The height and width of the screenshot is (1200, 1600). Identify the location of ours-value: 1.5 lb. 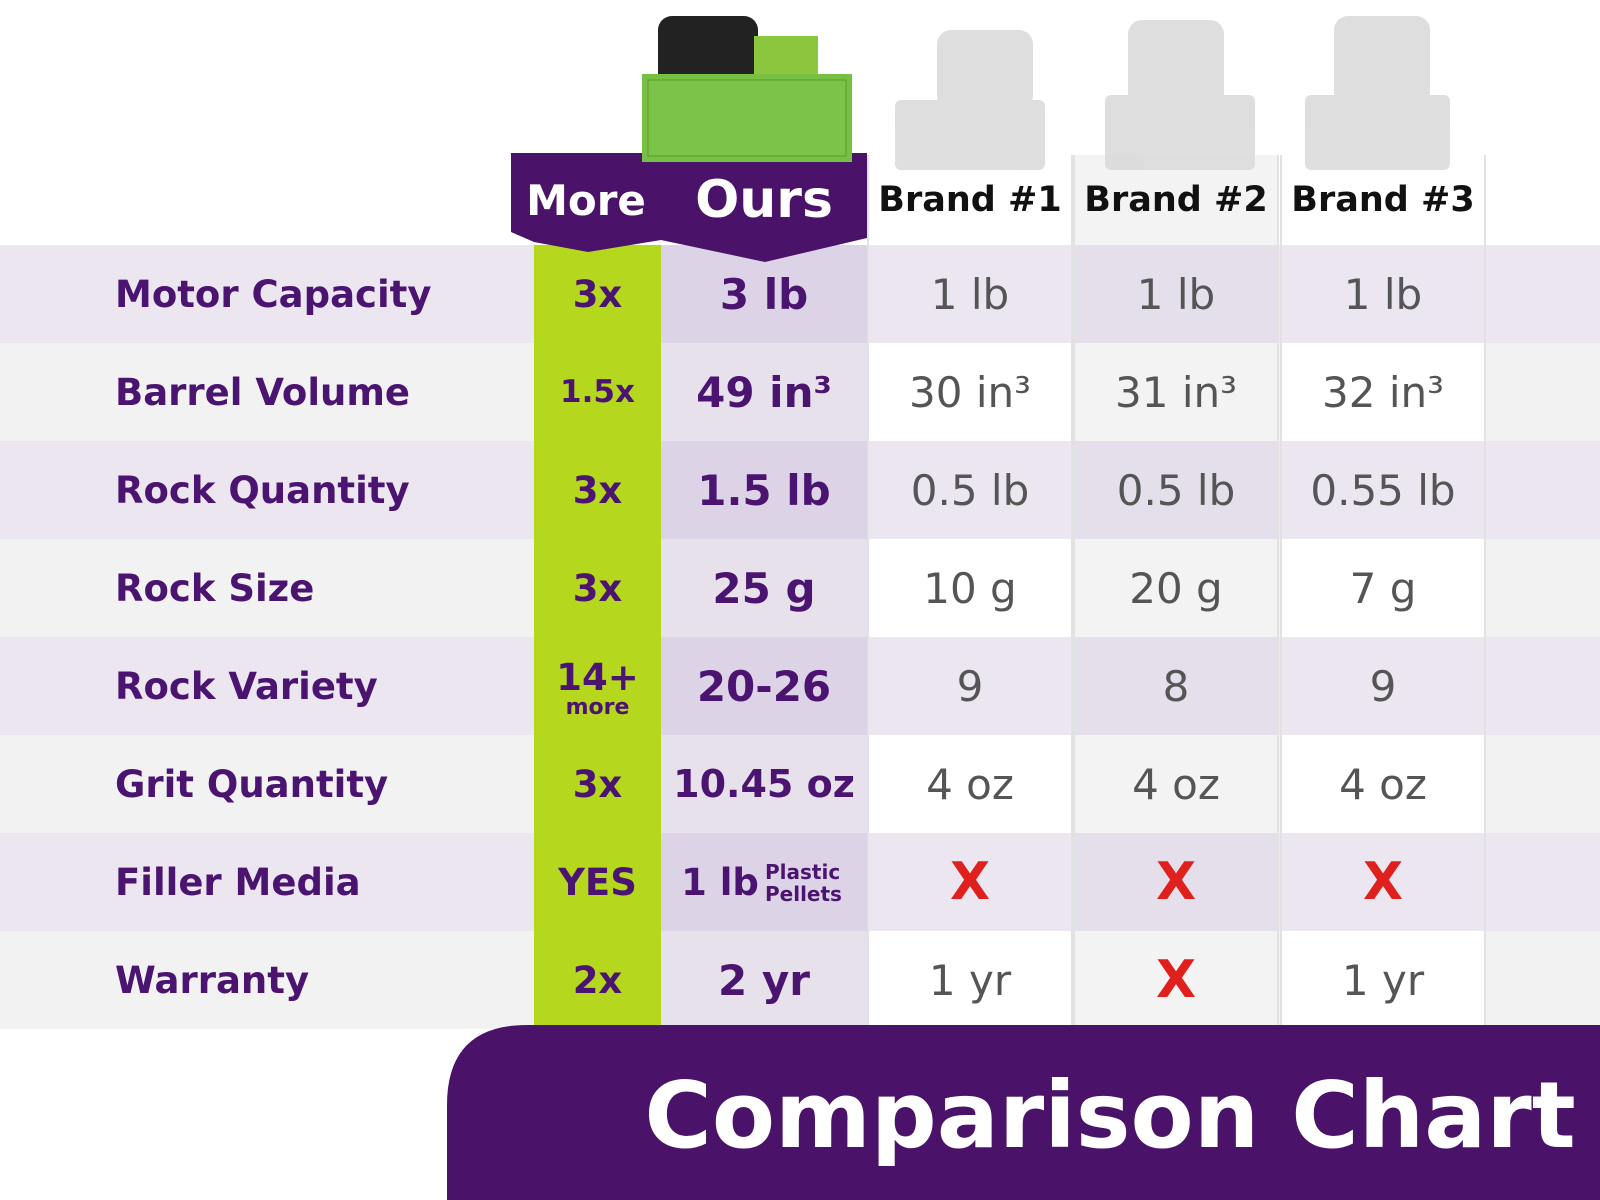
(764, 490).